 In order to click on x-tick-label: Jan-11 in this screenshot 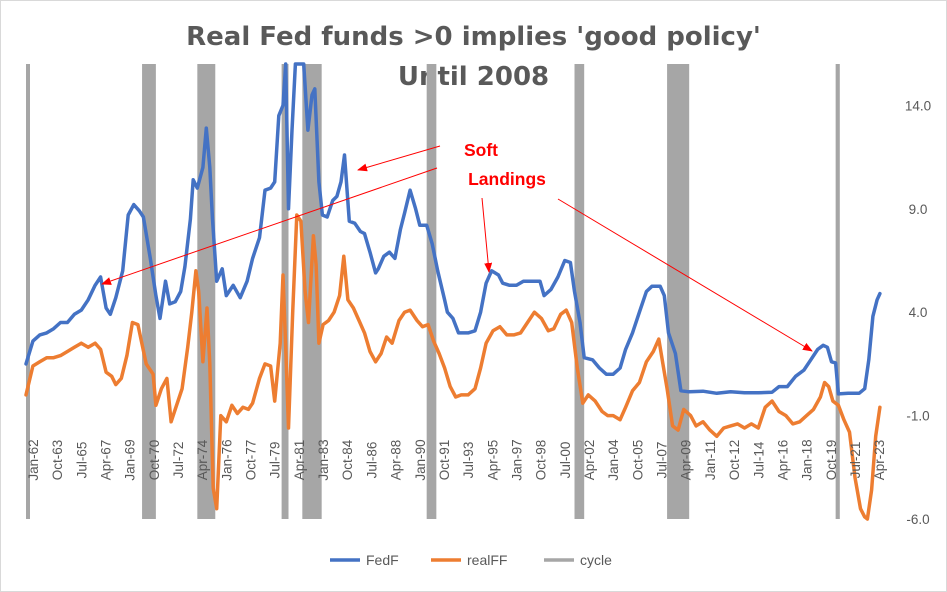, I will do `click(710, 460)`.